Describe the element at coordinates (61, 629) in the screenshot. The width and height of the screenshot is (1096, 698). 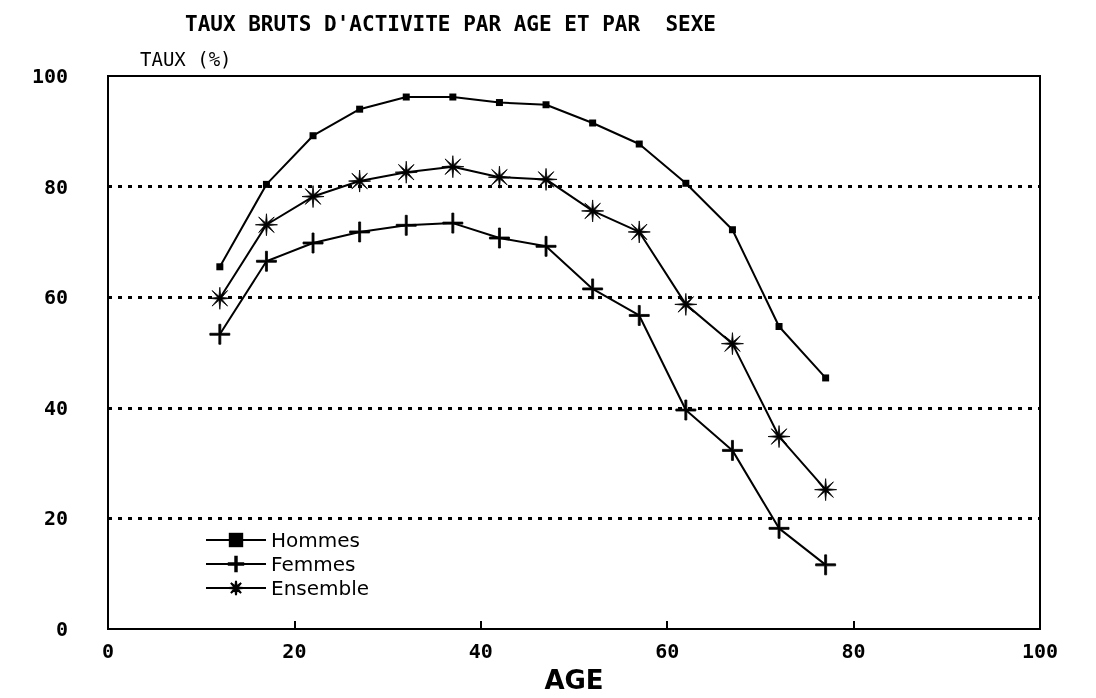
I see `y-tick-label: 0` at that location.